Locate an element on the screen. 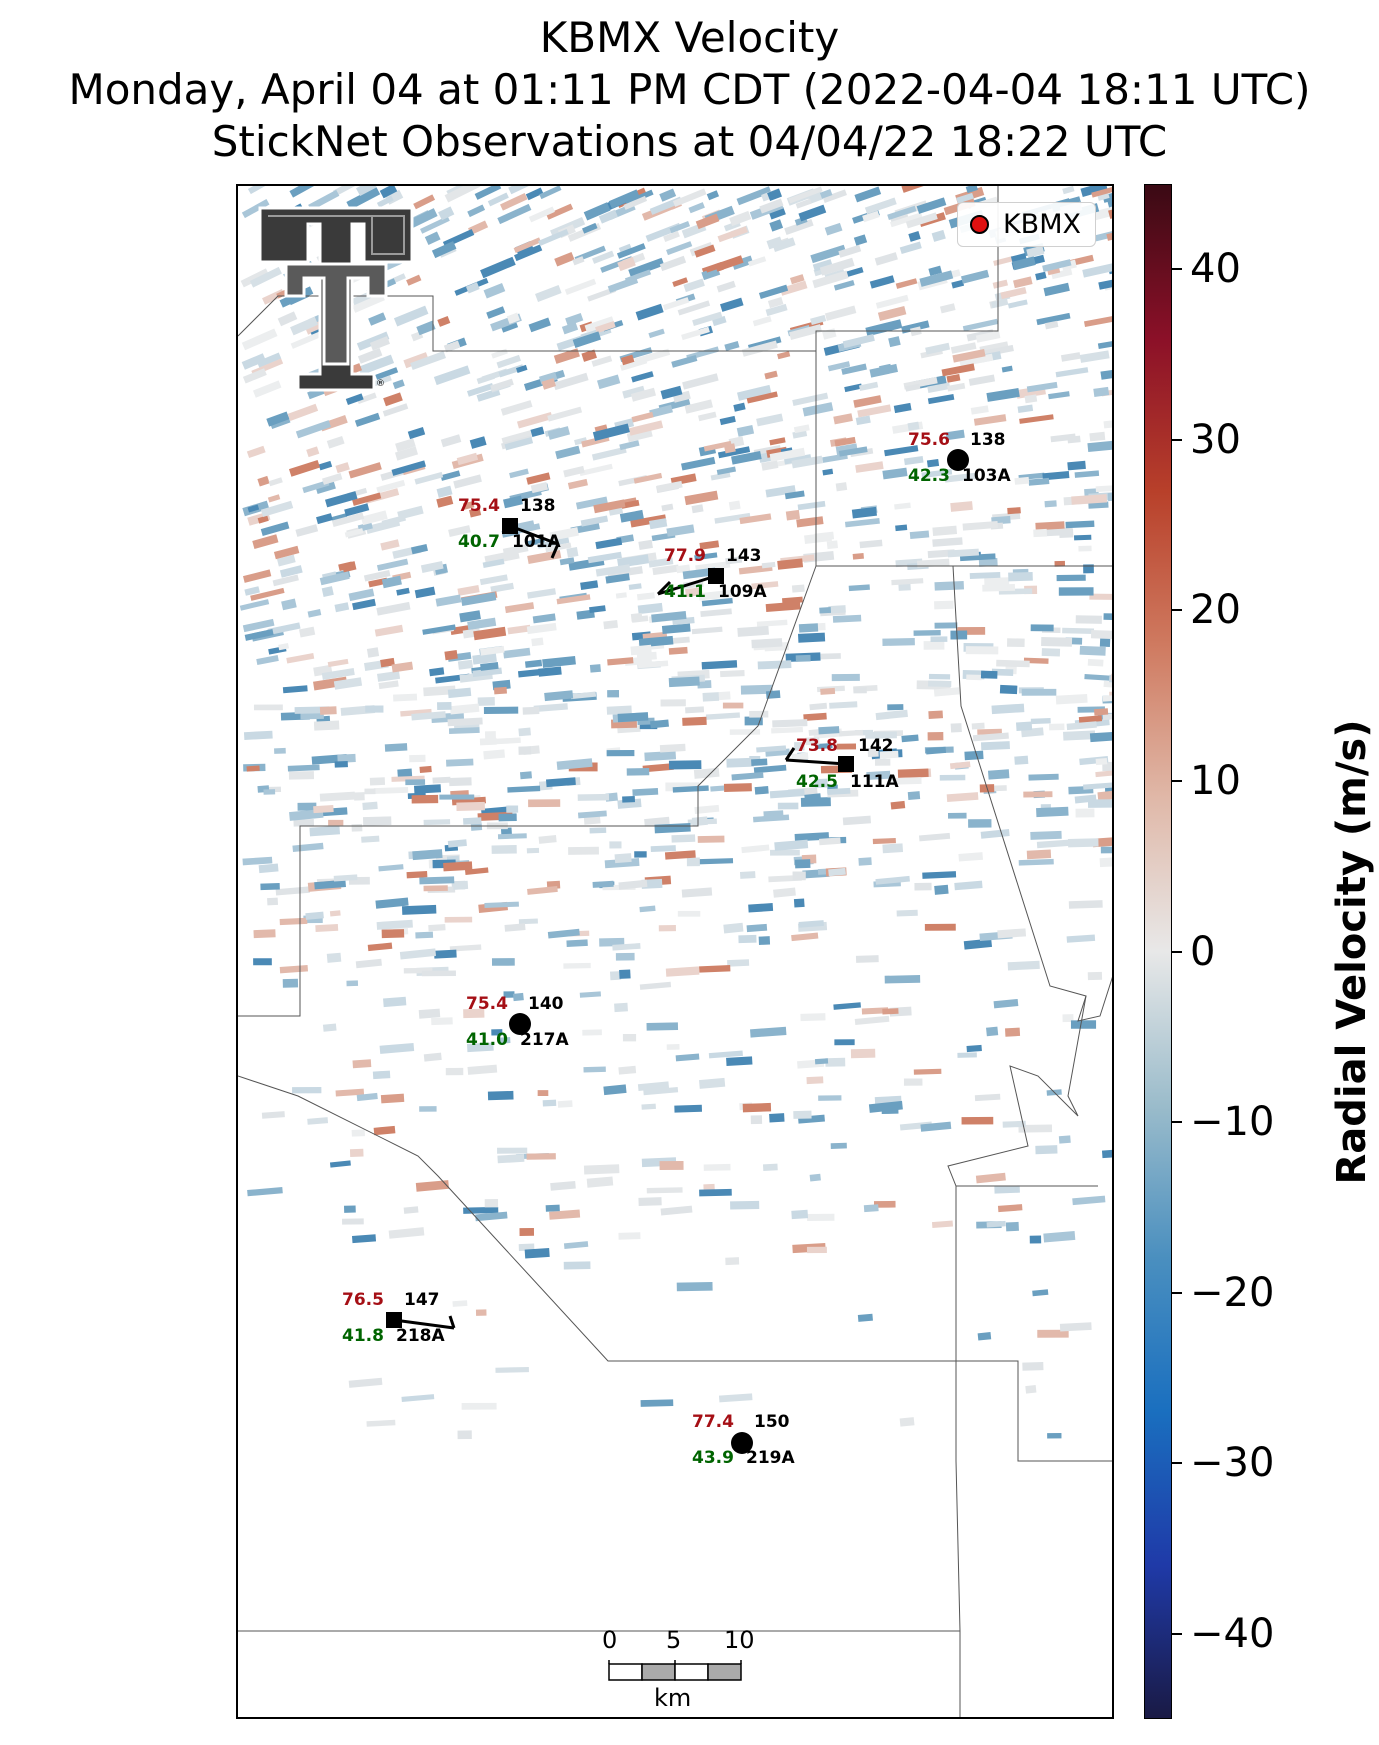  colorbar-label: Radial Velocity (m/s) is located at coordinates (1352, 952).